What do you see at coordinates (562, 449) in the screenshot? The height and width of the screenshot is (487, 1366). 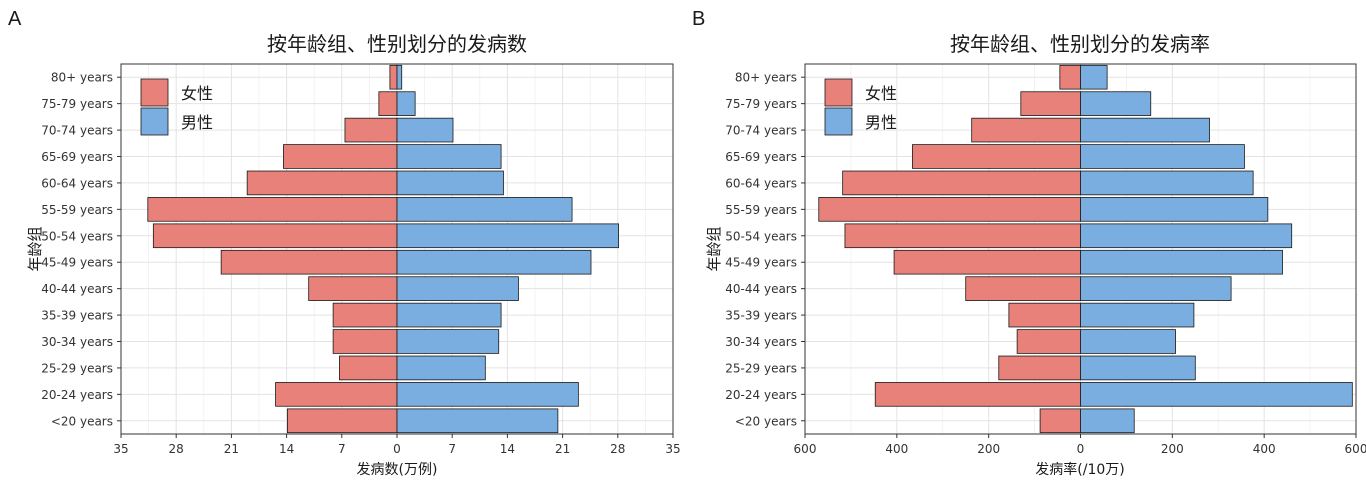 I see `x-tick-label: 21` at bounding box center [562, 449].